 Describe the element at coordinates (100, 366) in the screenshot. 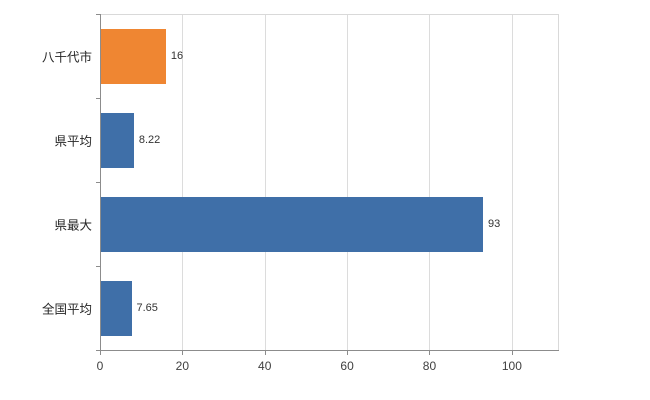

I see `x-tick-label: 0` at that location.